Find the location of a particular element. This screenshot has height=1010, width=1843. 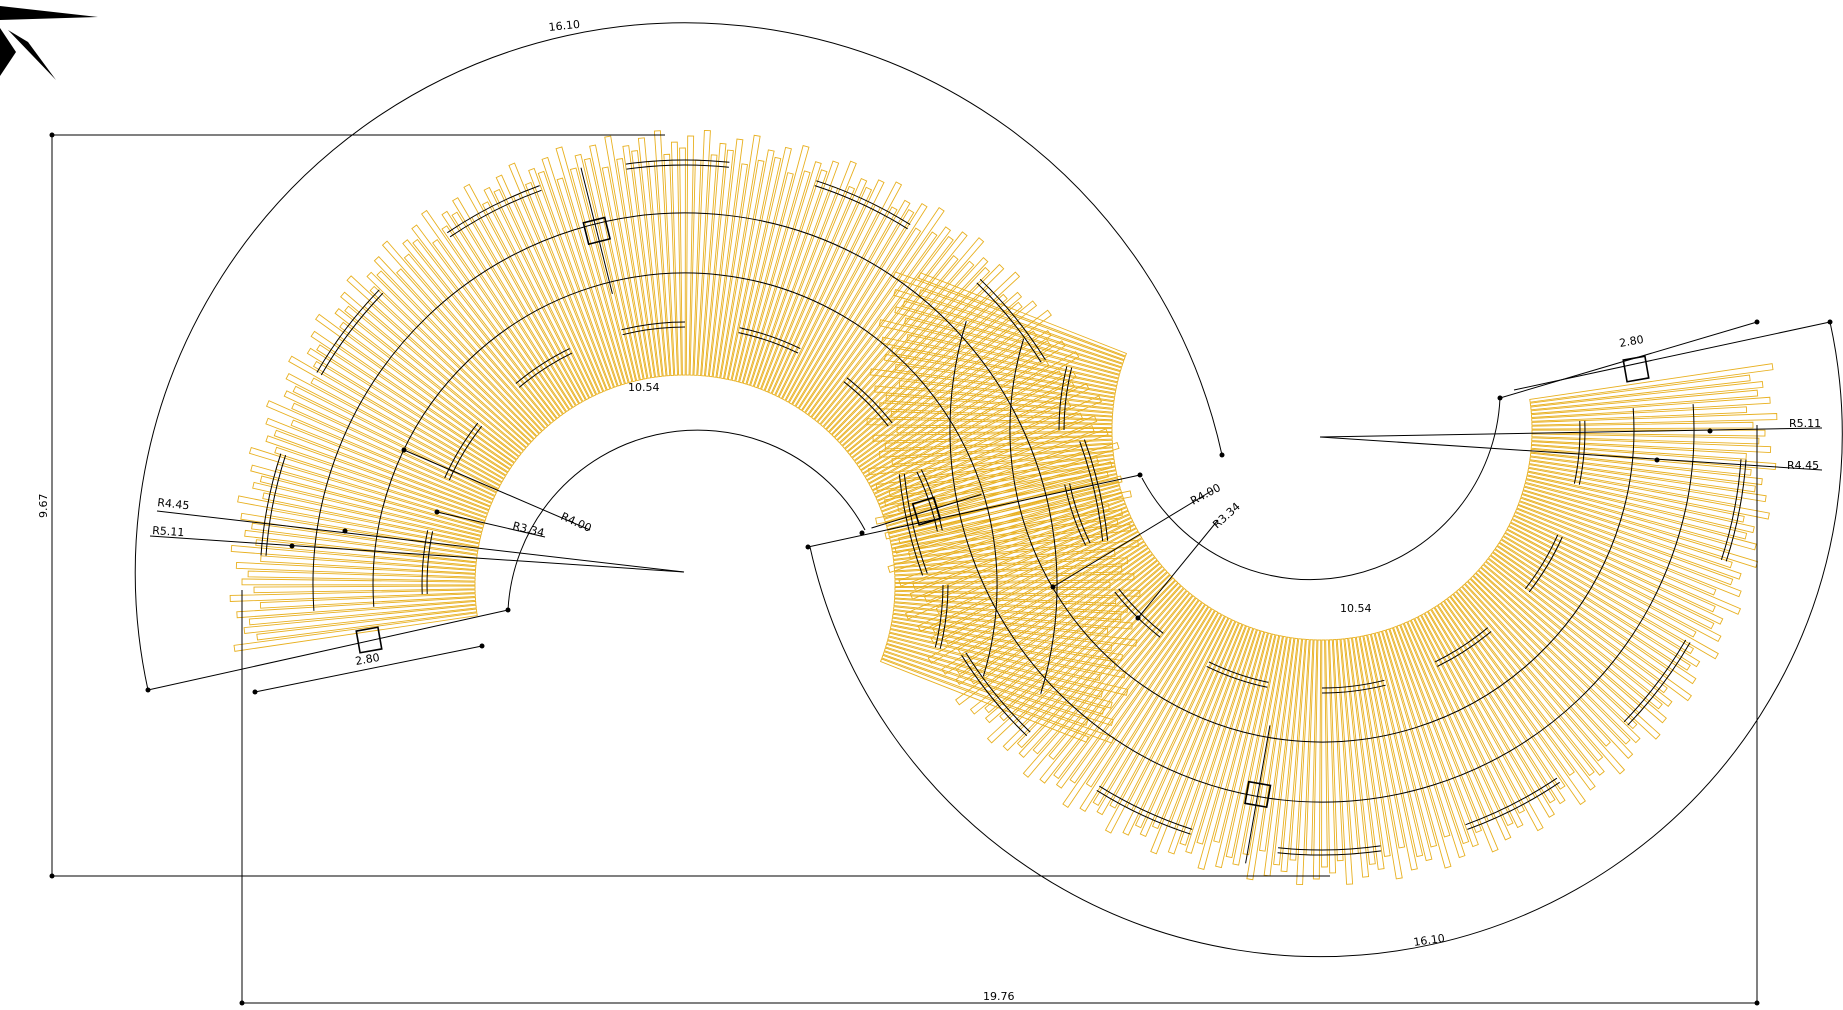

outer-arc-bottom-label: 16.10 is located at coordinates (1429, 940).